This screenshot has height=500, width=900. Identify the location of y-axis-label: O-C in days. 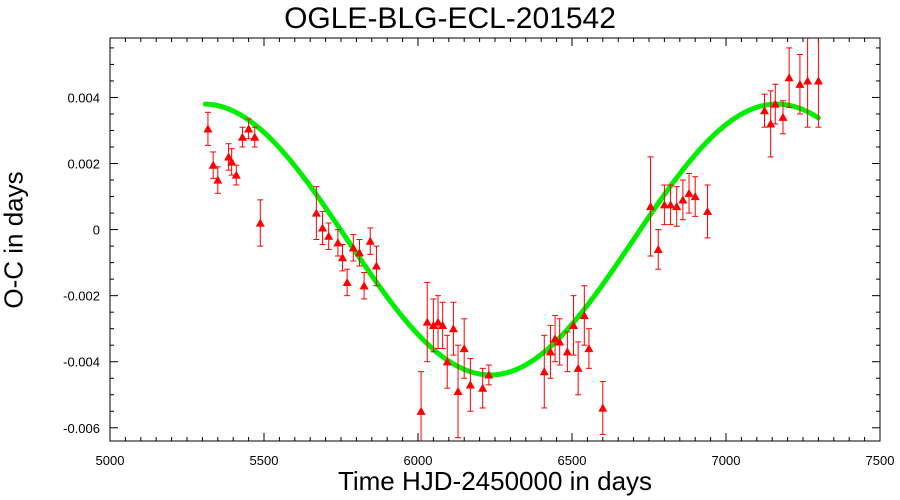
(14, 240).